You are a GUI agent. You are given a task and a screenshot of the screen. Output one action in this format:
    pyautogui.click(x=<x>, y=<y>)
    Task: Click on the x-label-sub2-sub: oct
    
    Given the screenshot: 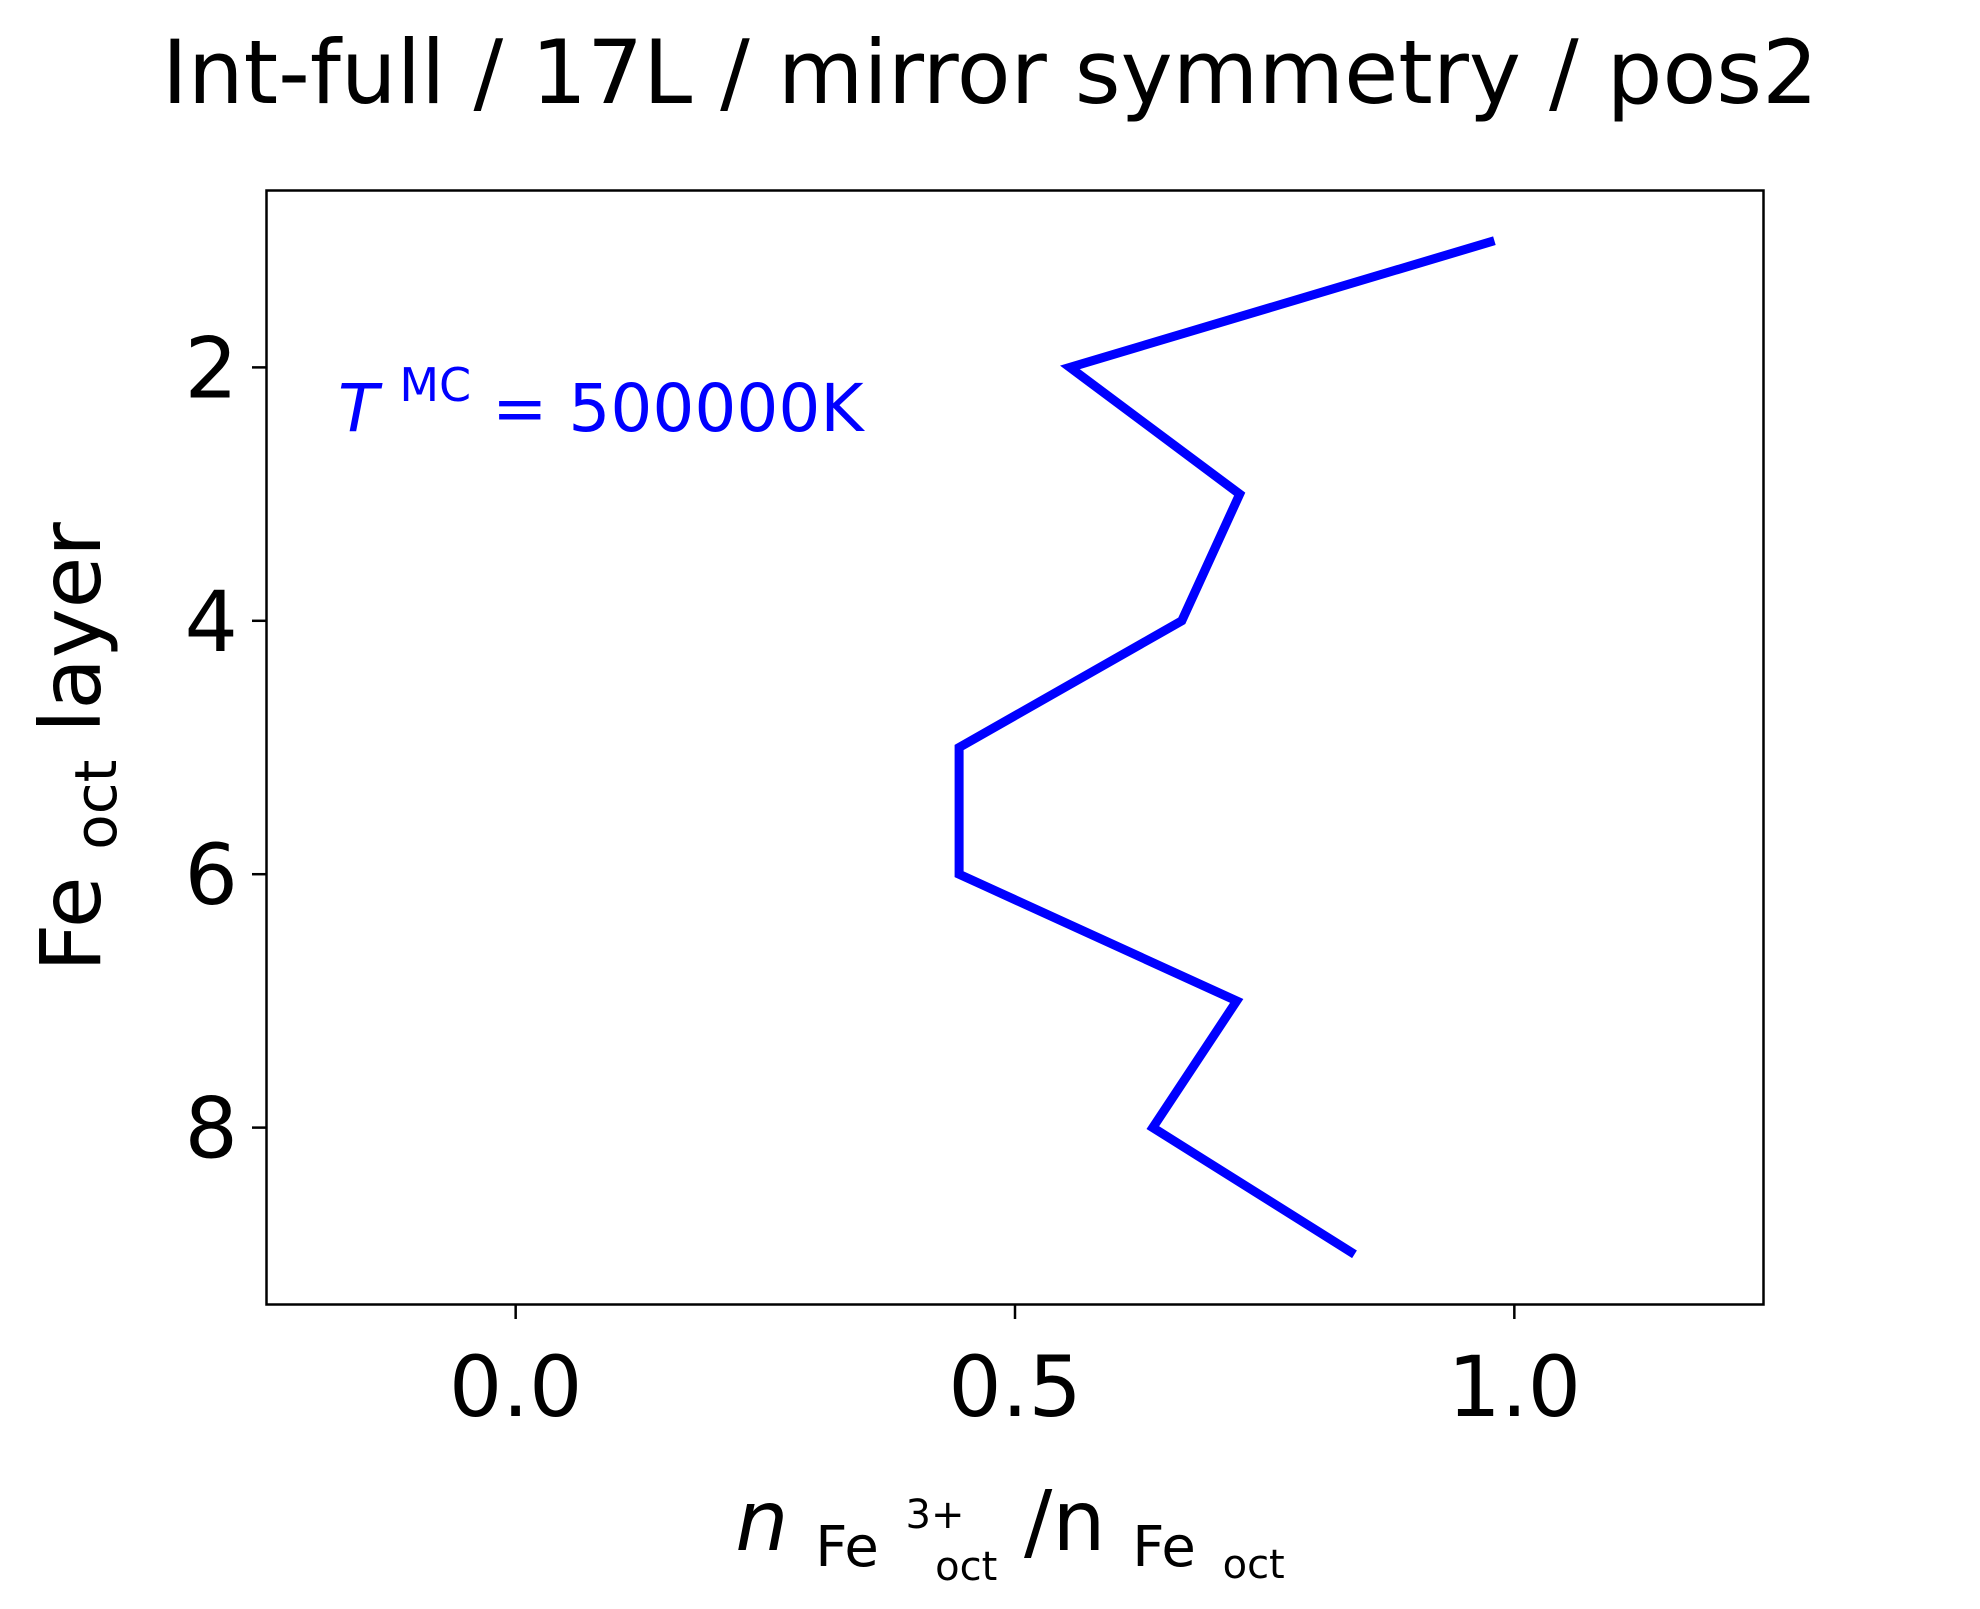 What is the action you would take?
    pyautogui.click(x=1254, y=1565)
    